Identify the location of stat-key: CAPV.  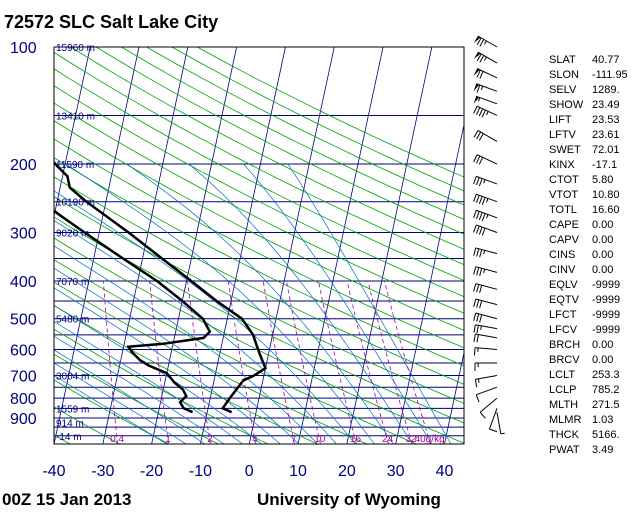
(564, 240).